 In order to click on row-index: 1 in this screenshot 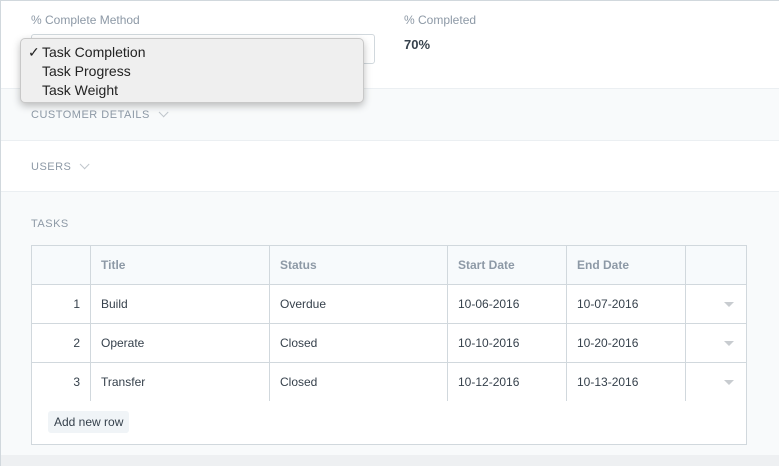, I will do `click(61, 304)`.